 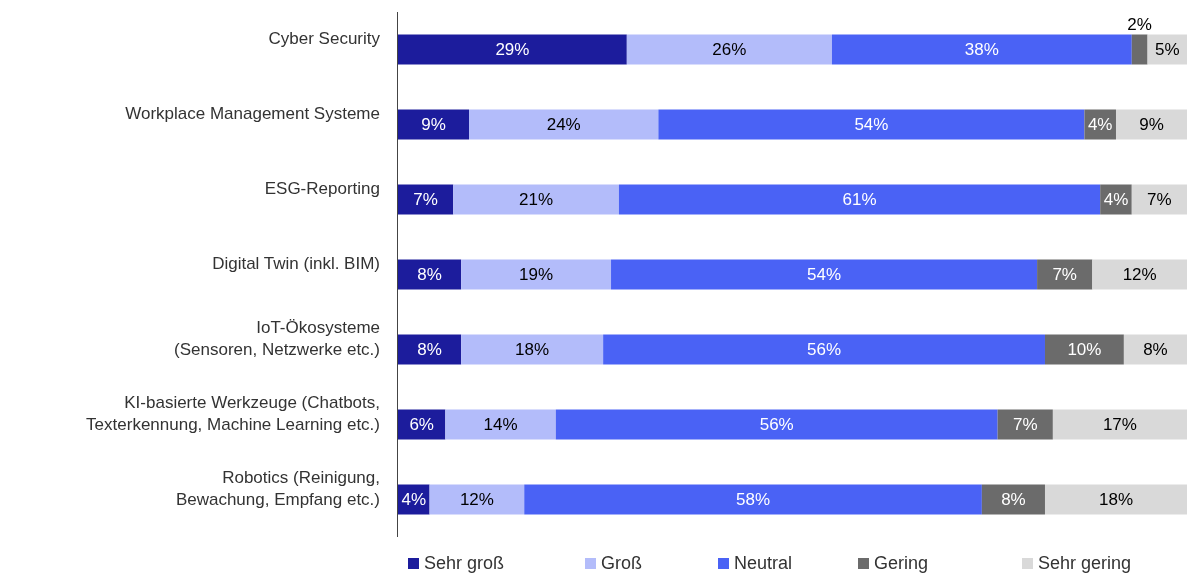 I want to click on data-label: 21%, so click(x=536, y=200).